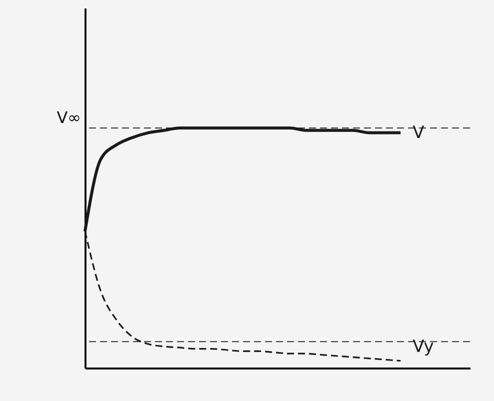  What do you see at coordinates (68, 117) in the screenshot?
I see `ref-line-label: V∞` at bounding box center [68, 117].